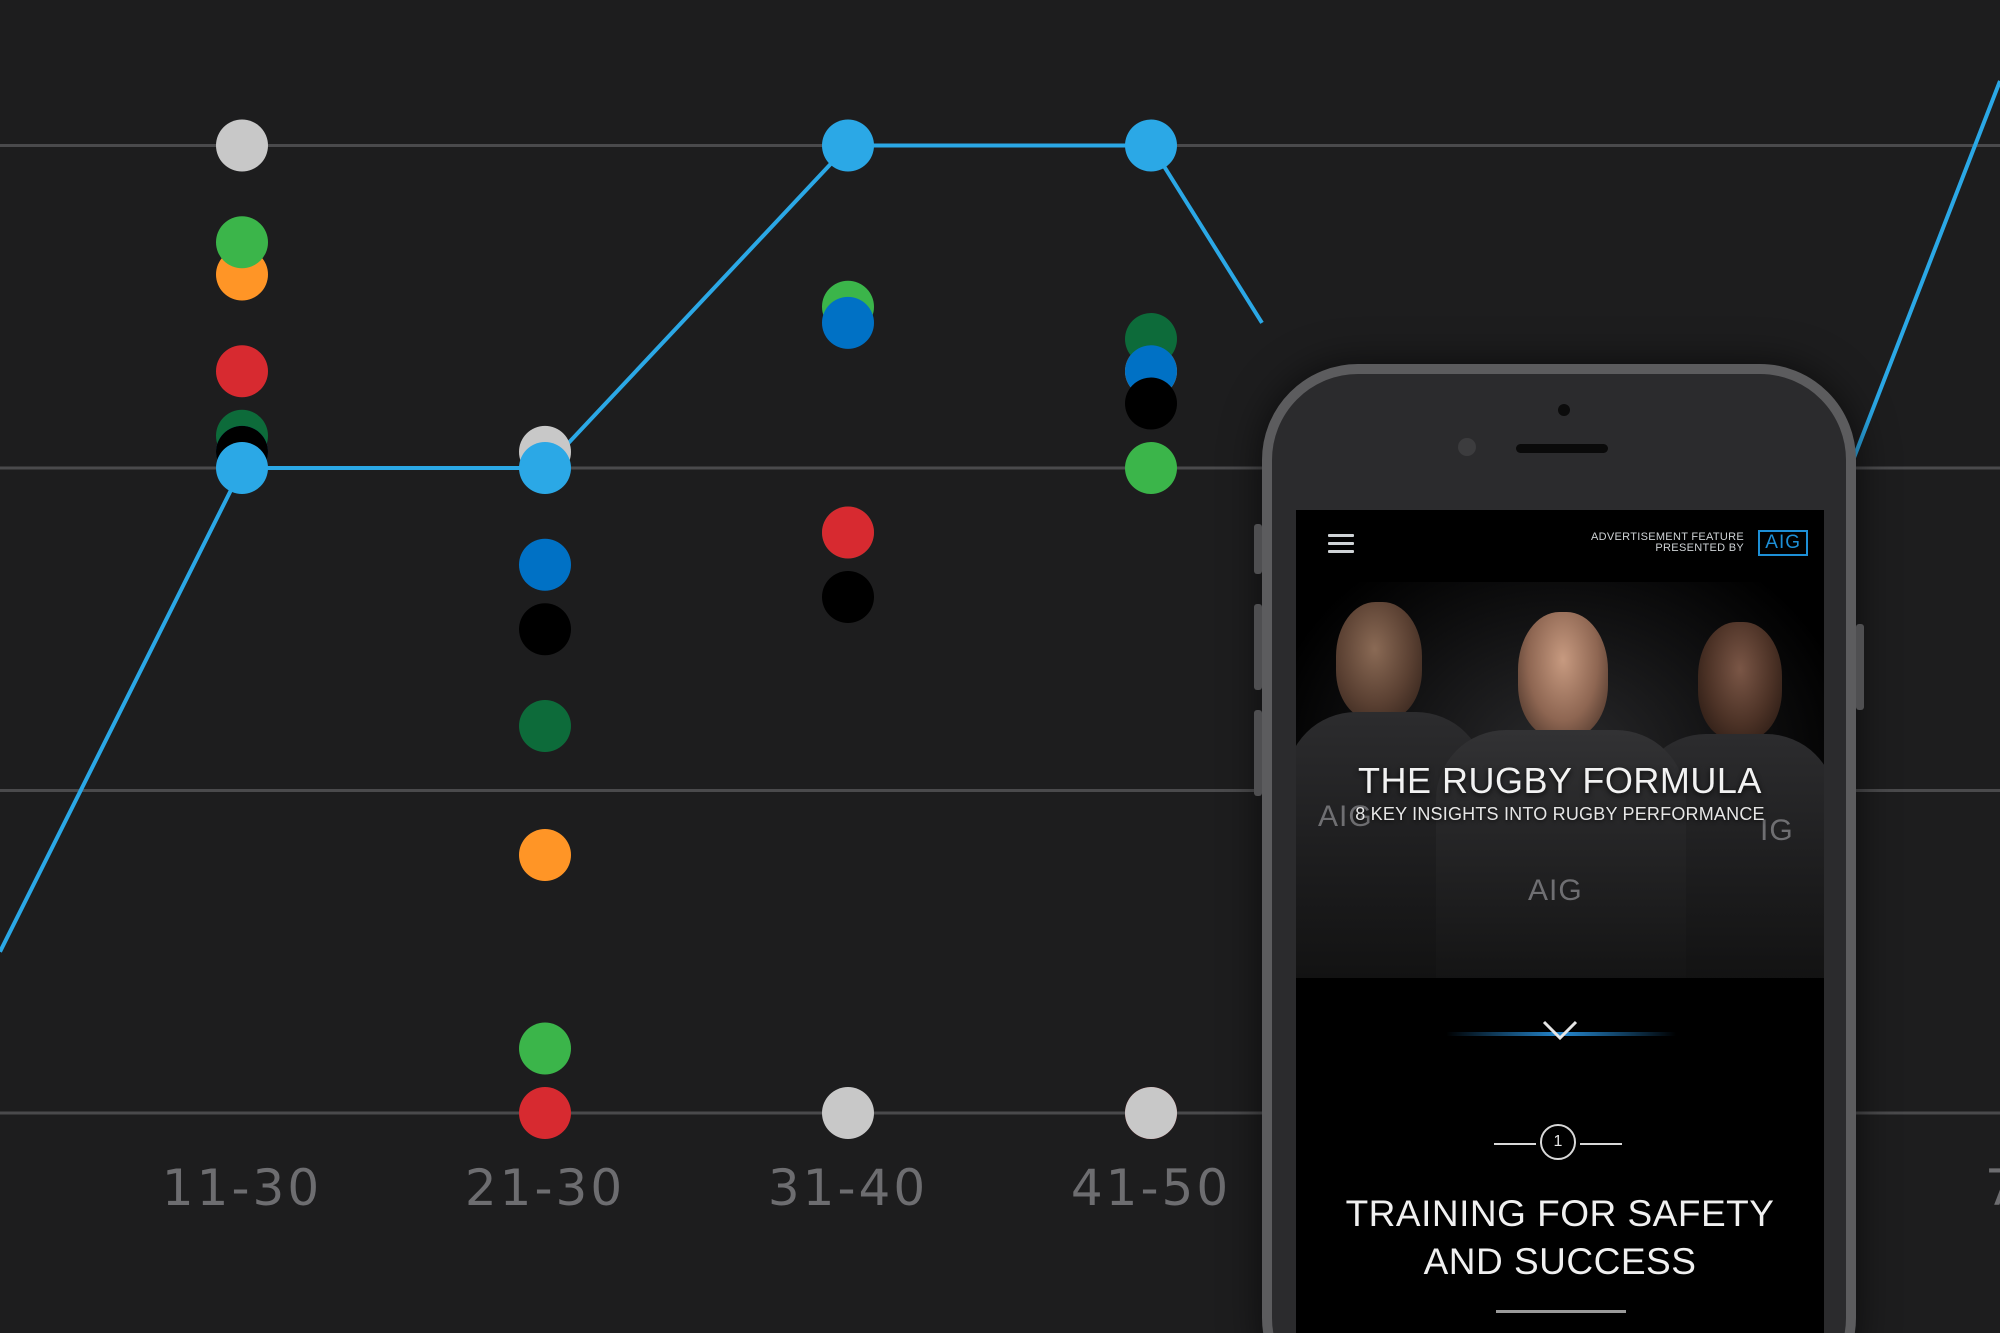 The height and width of the screenshot is (1333, 2000). I want to click on tick-labels: 11-30 21-30 31-40 41-50 7, so click(1081, 1188).